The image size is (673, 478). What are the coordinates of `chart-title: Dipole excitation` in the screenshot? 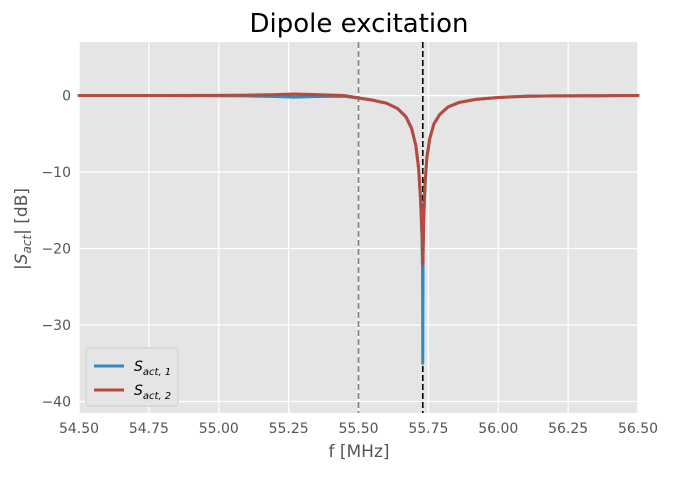 It's located at (358, 24).